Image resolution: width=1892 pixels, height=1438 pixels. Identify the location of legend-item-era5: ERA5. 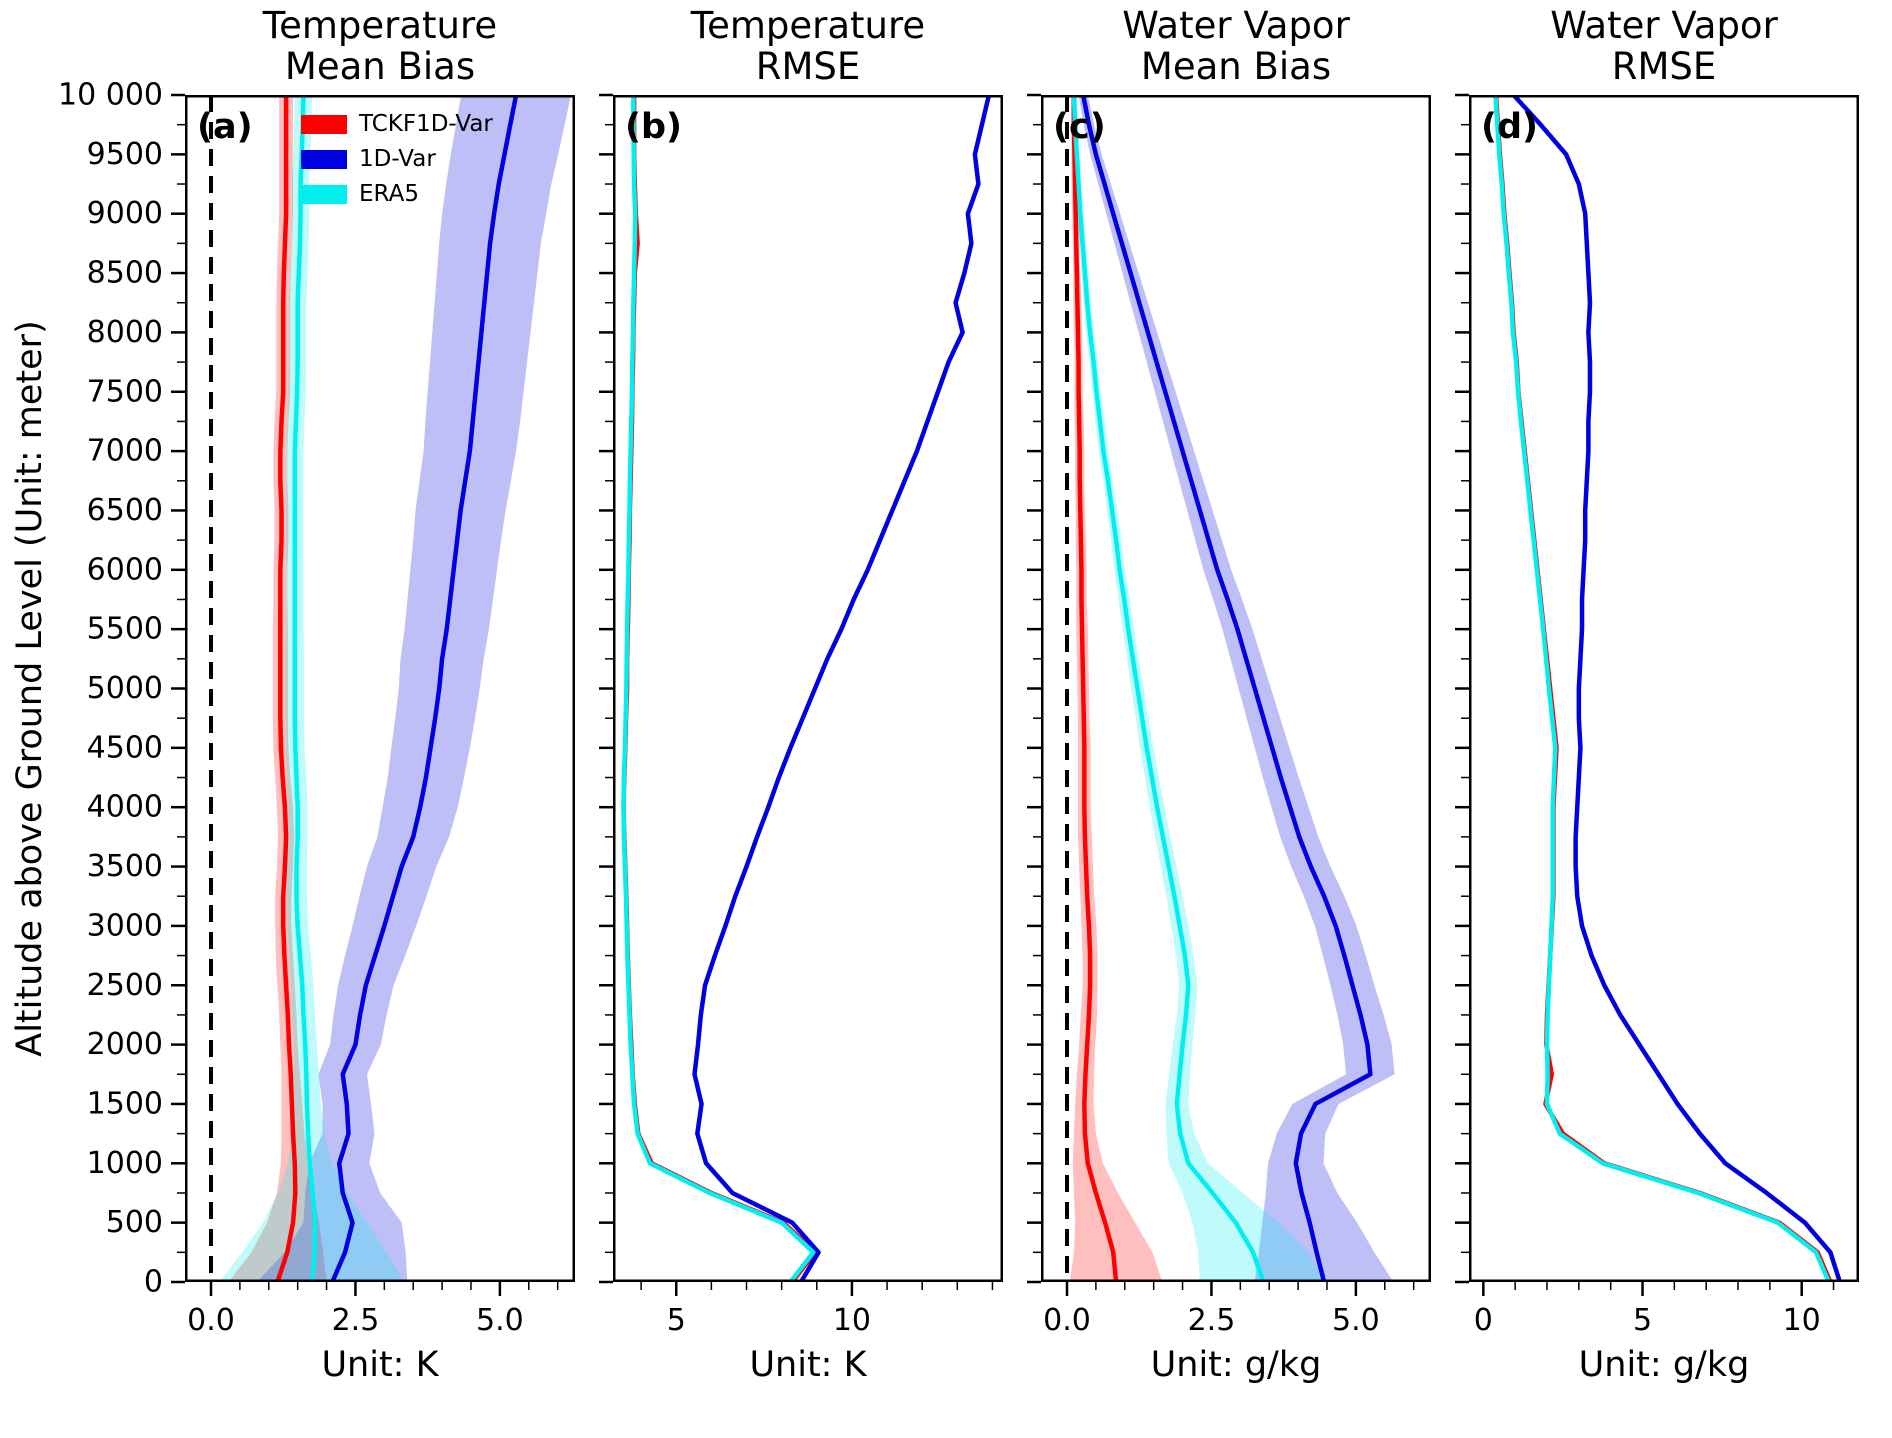
(397, 194).